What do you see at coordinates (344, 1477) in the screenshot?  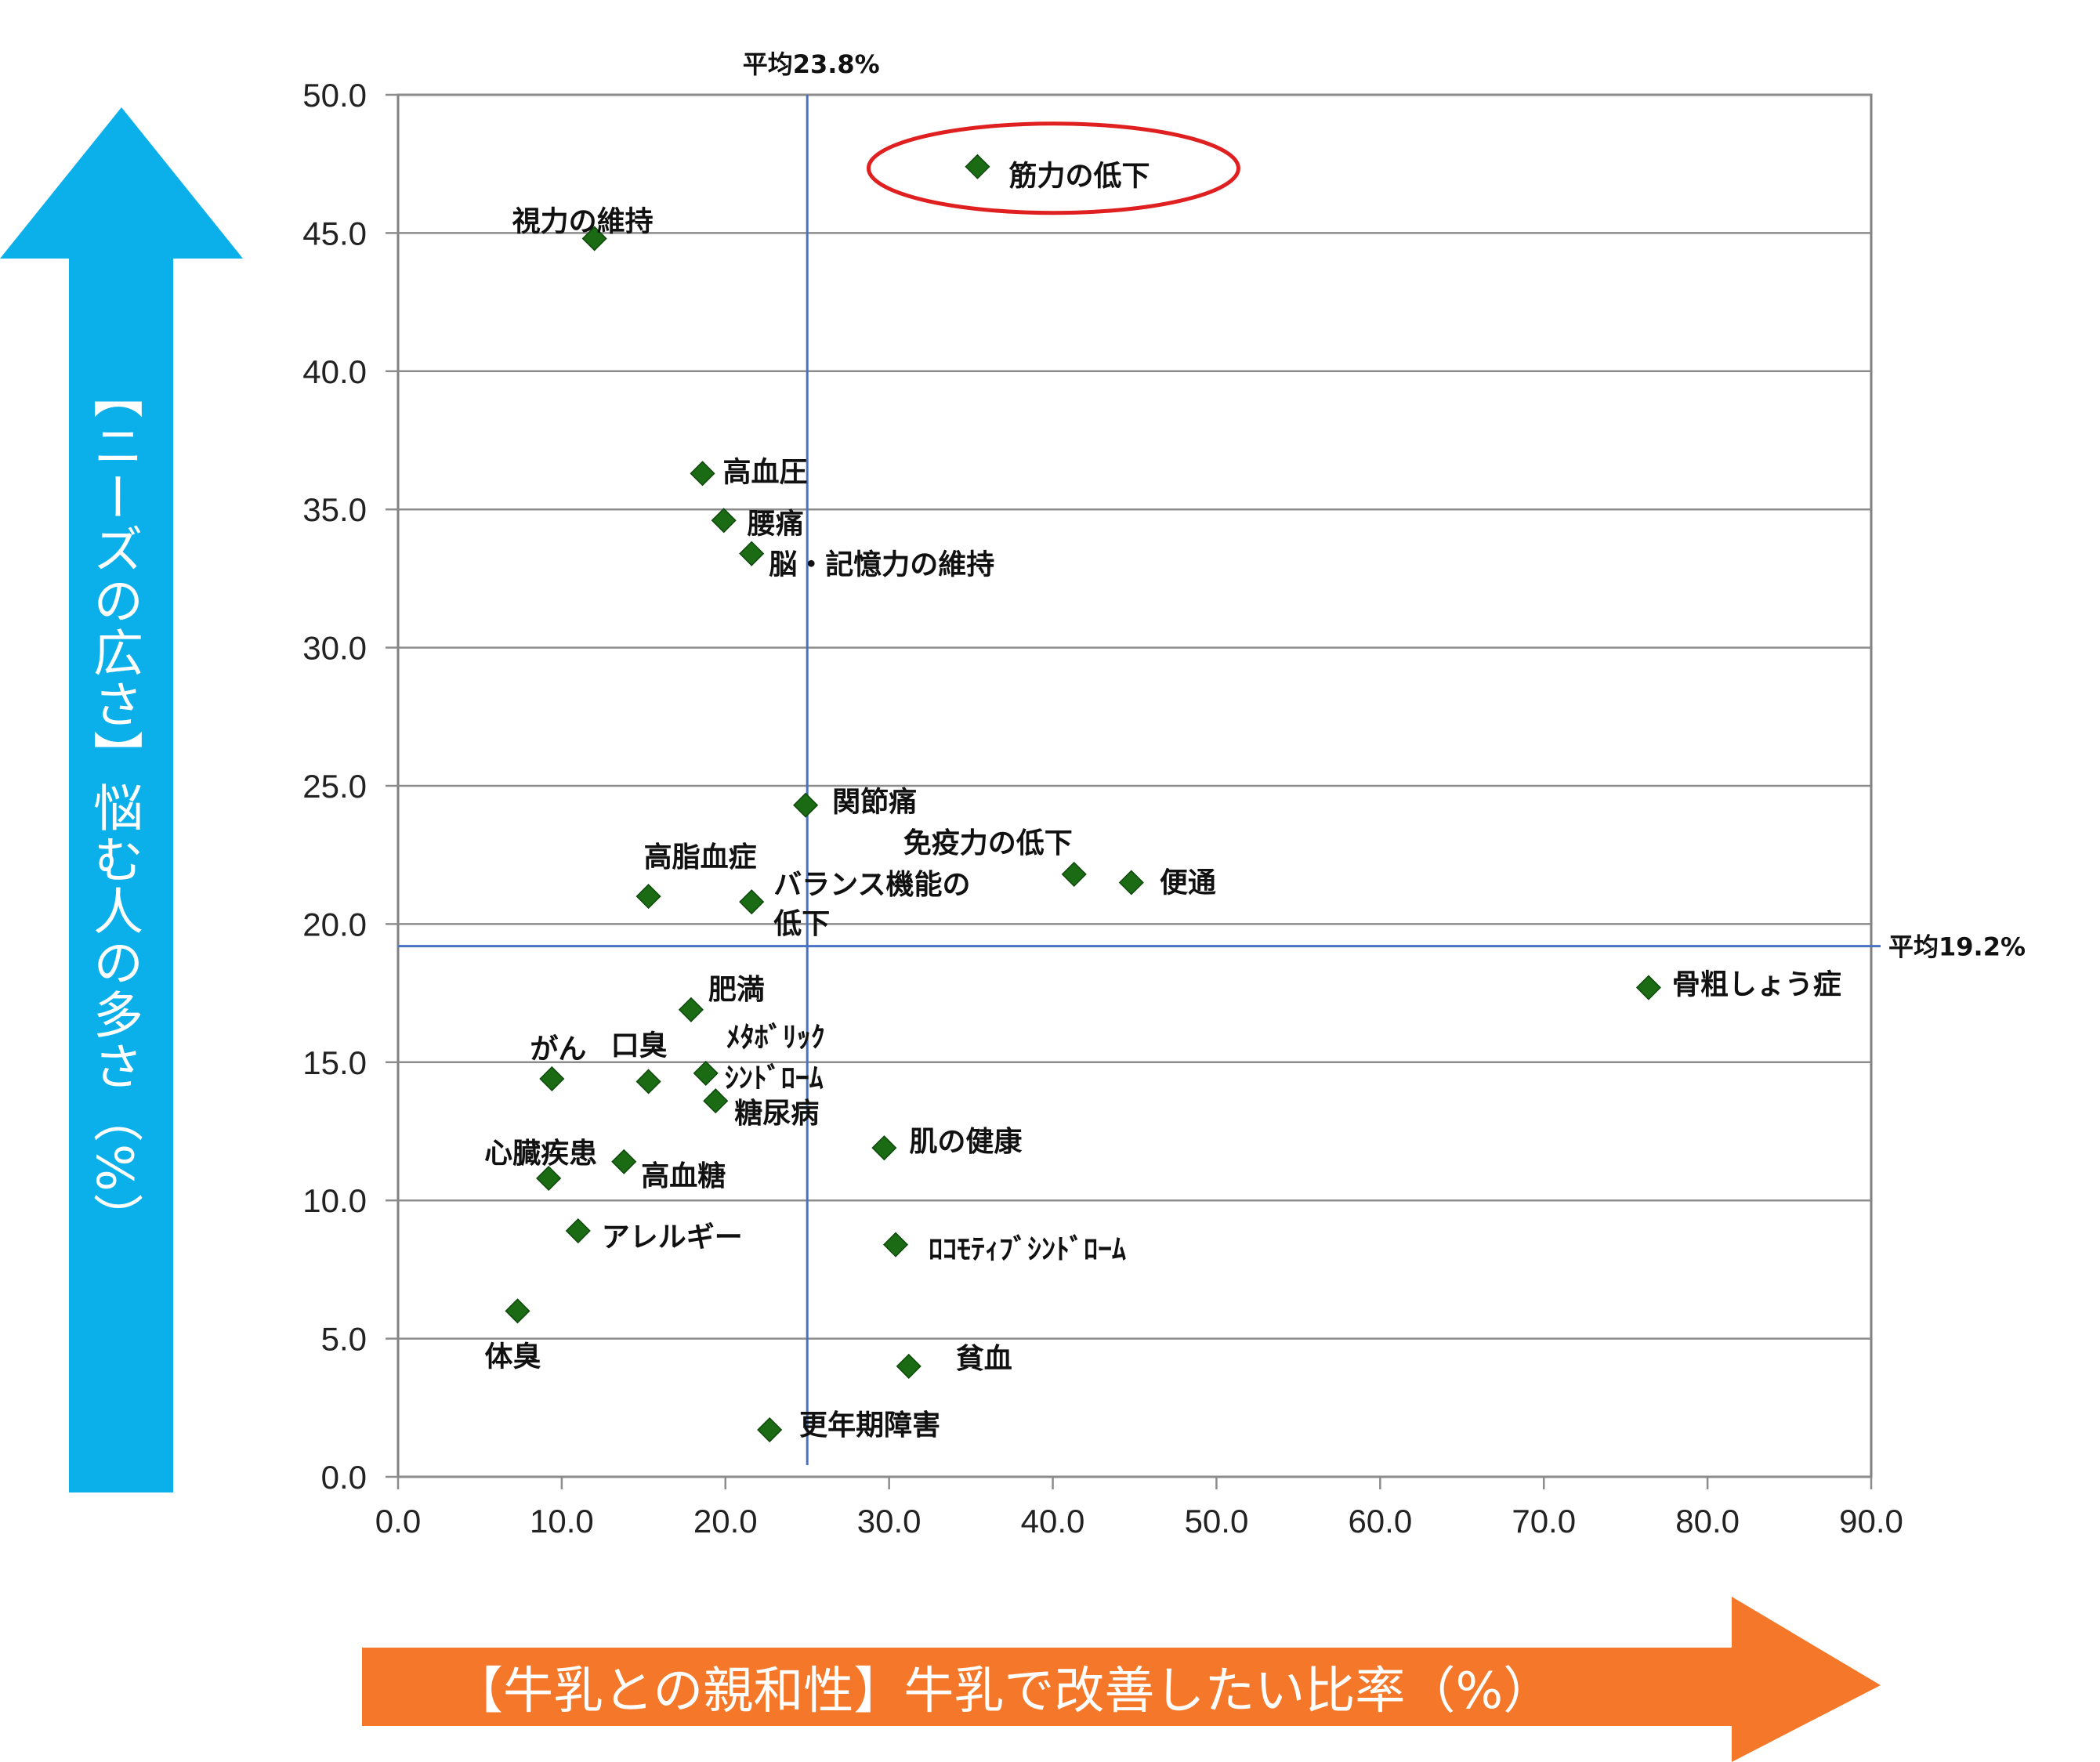 I see `y-tick-label: 0.0` at bounding box center [344, 1477].